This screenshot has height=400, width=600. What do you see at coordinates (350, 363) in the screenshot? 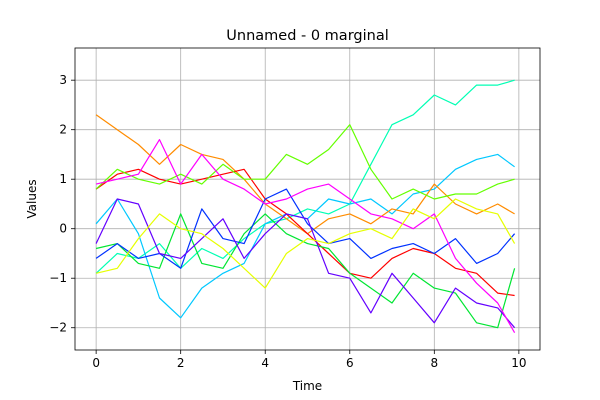
I see `x-tick-label: 6` at bounding box center [350, 363].